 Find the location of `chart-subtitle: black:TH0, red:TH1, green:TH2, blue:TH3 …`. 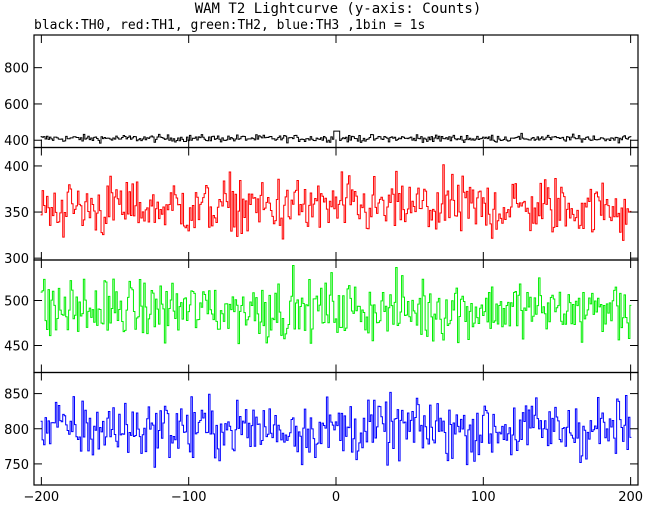

chart-subtitle: black:TH0, red:TH1, green:TH2, blue:TH3 … is located at coordinates (229, 25).